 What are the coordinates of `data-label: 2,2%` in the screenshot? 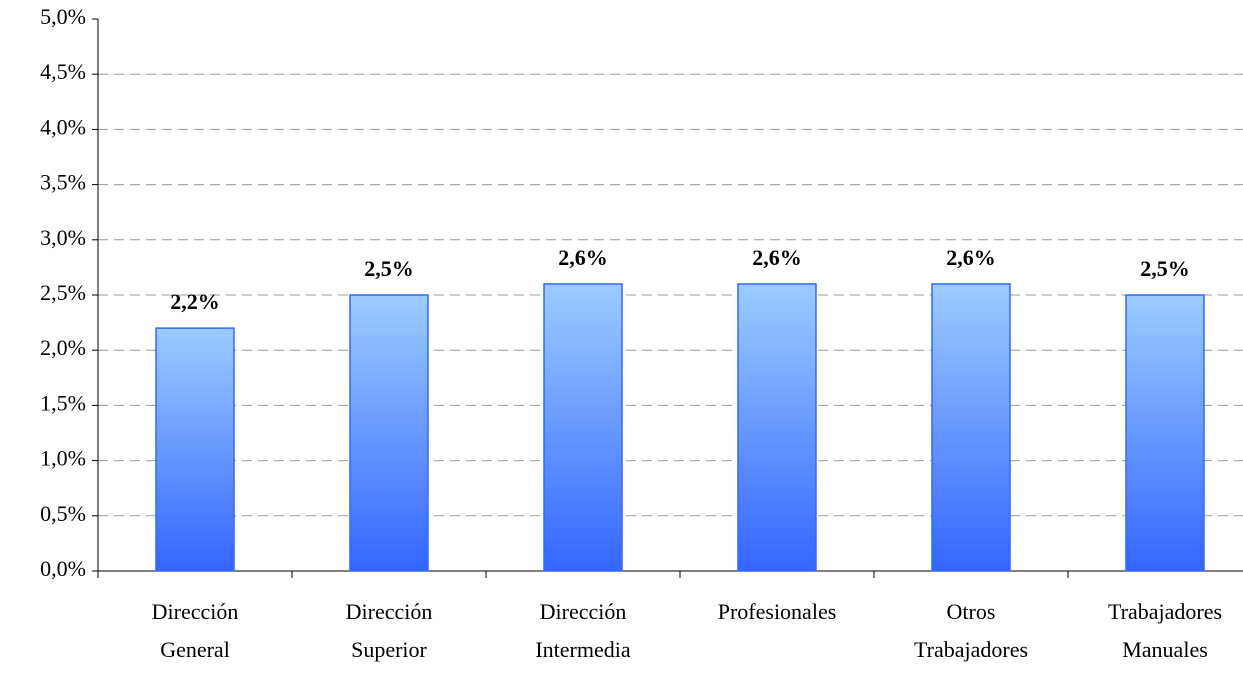 It's located at (195, 301).